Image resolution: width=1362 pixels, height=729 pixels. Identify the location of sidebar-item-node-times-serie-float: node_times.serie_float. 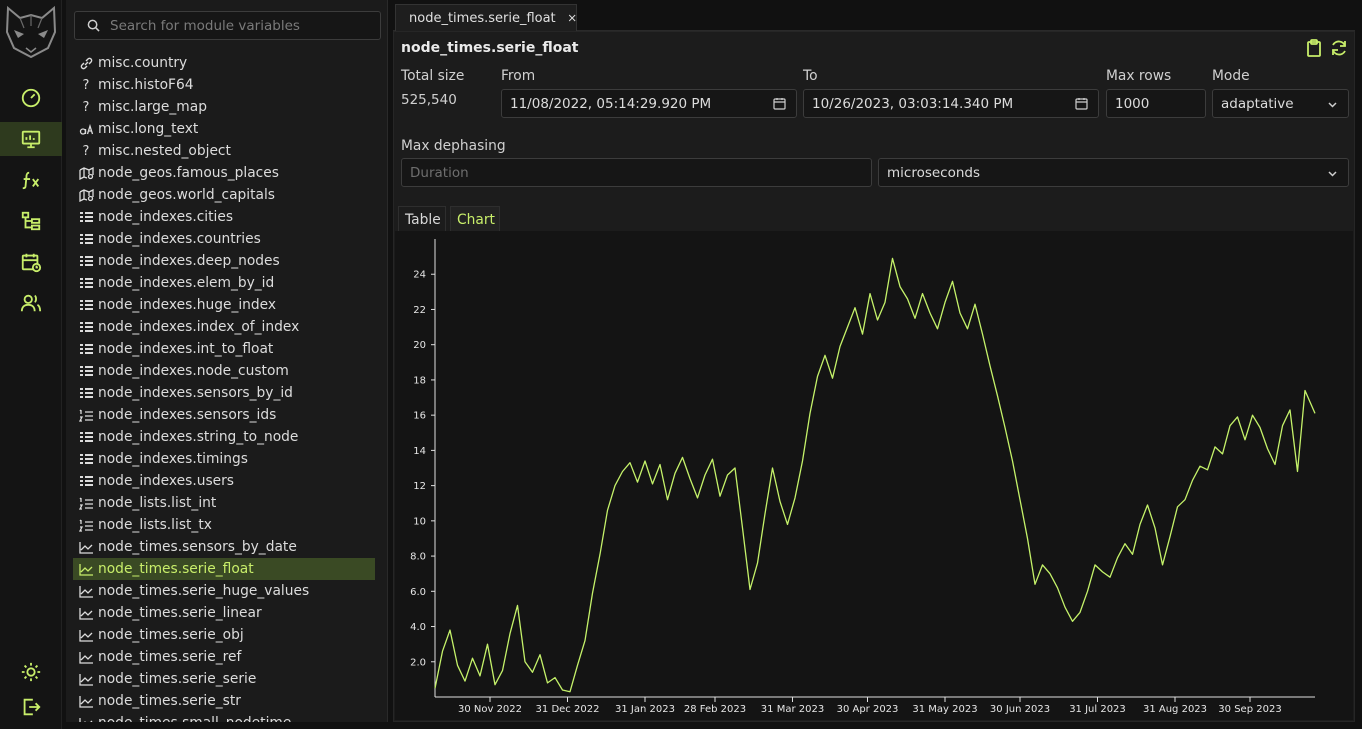
(224, 569).